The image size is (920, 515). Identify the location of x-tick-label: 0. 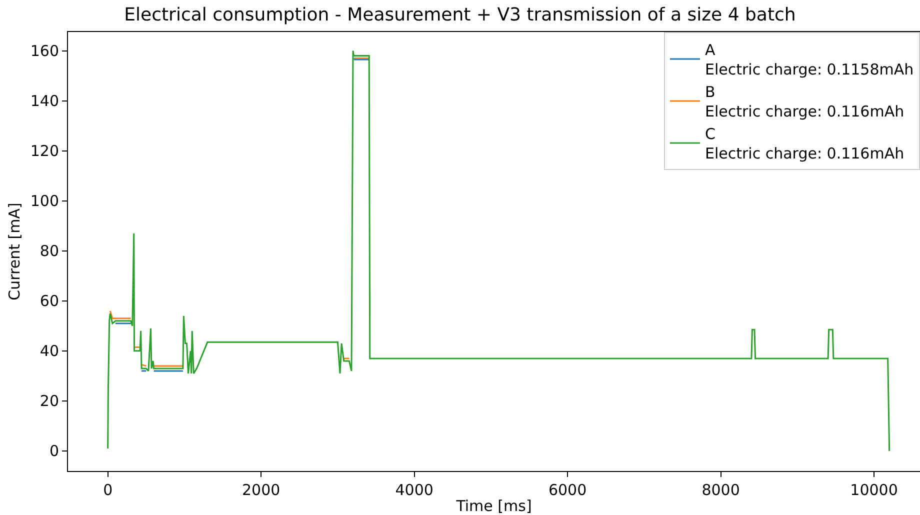
(108, 490).